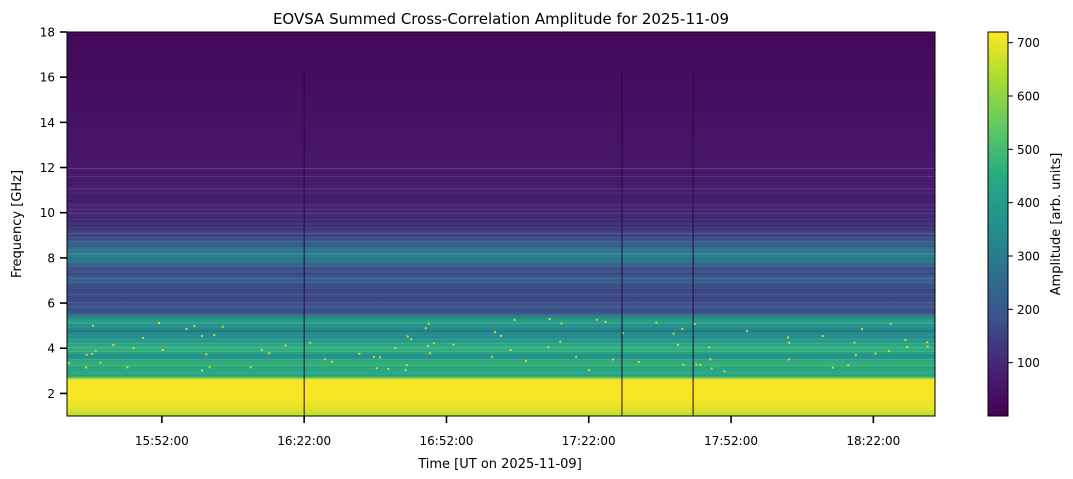 This screenshot has height=479, width=1073. Describe the element at coordinates (51, 349) in the screenshot. I see `y-tick-label: 4` at that location.